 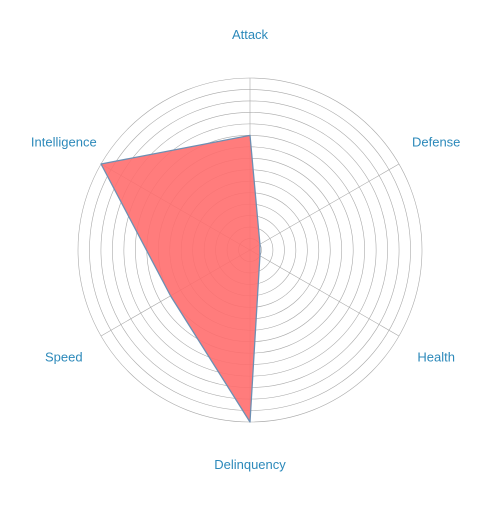 What do you see at coordinates (436, 357) in the screenshot?
I see `axis-label-health: Health` at bounding box center [436, 357].